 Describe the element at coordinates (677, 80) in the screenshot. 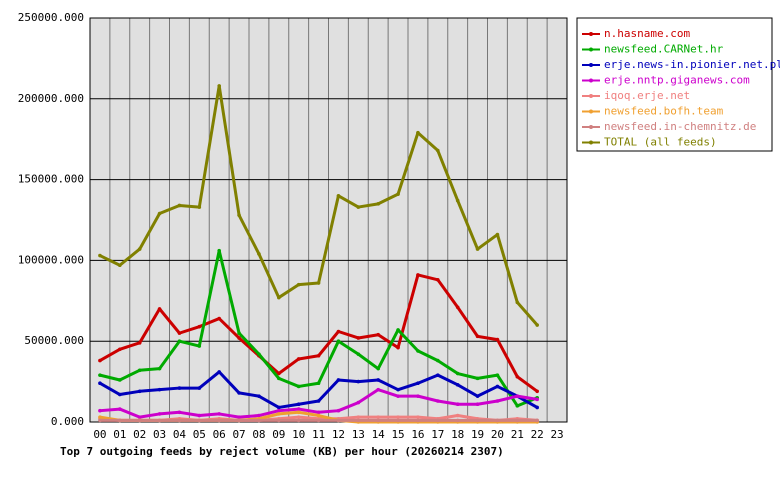

I see `legend-label: erje.nntp.giganews.com` at that location.